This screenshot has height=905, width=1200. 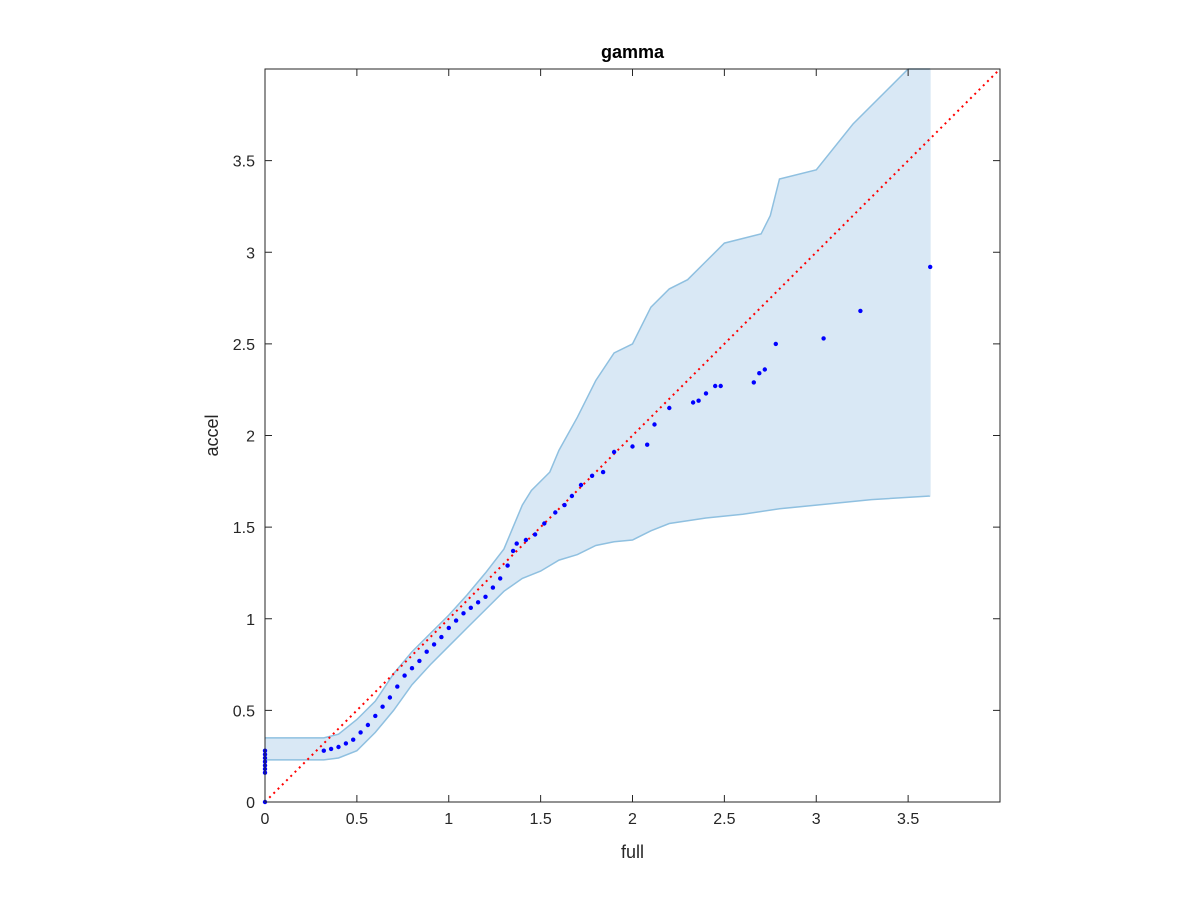 What do you see at coordinates (250, 620) in the screenshot?
I see `y-tick-label: 1` at bounding box center [250, 620].